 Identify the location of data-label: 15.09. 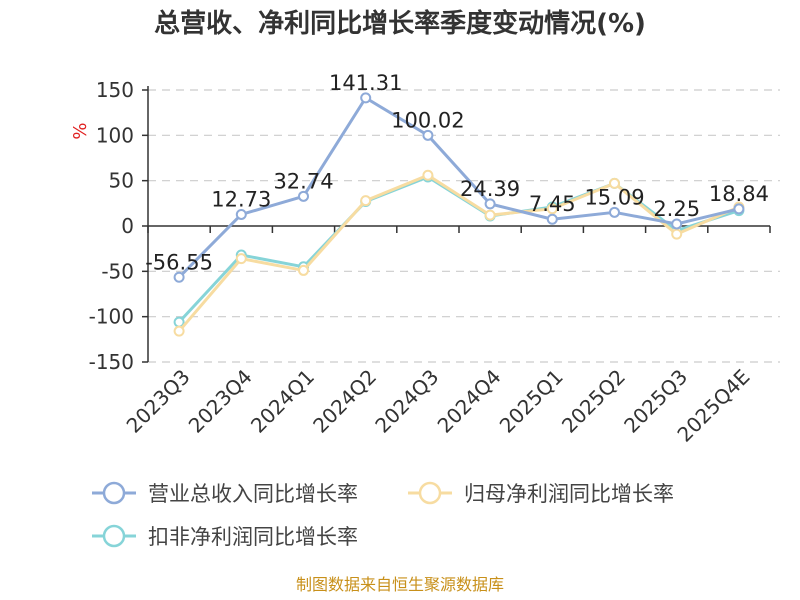
(614, 197).